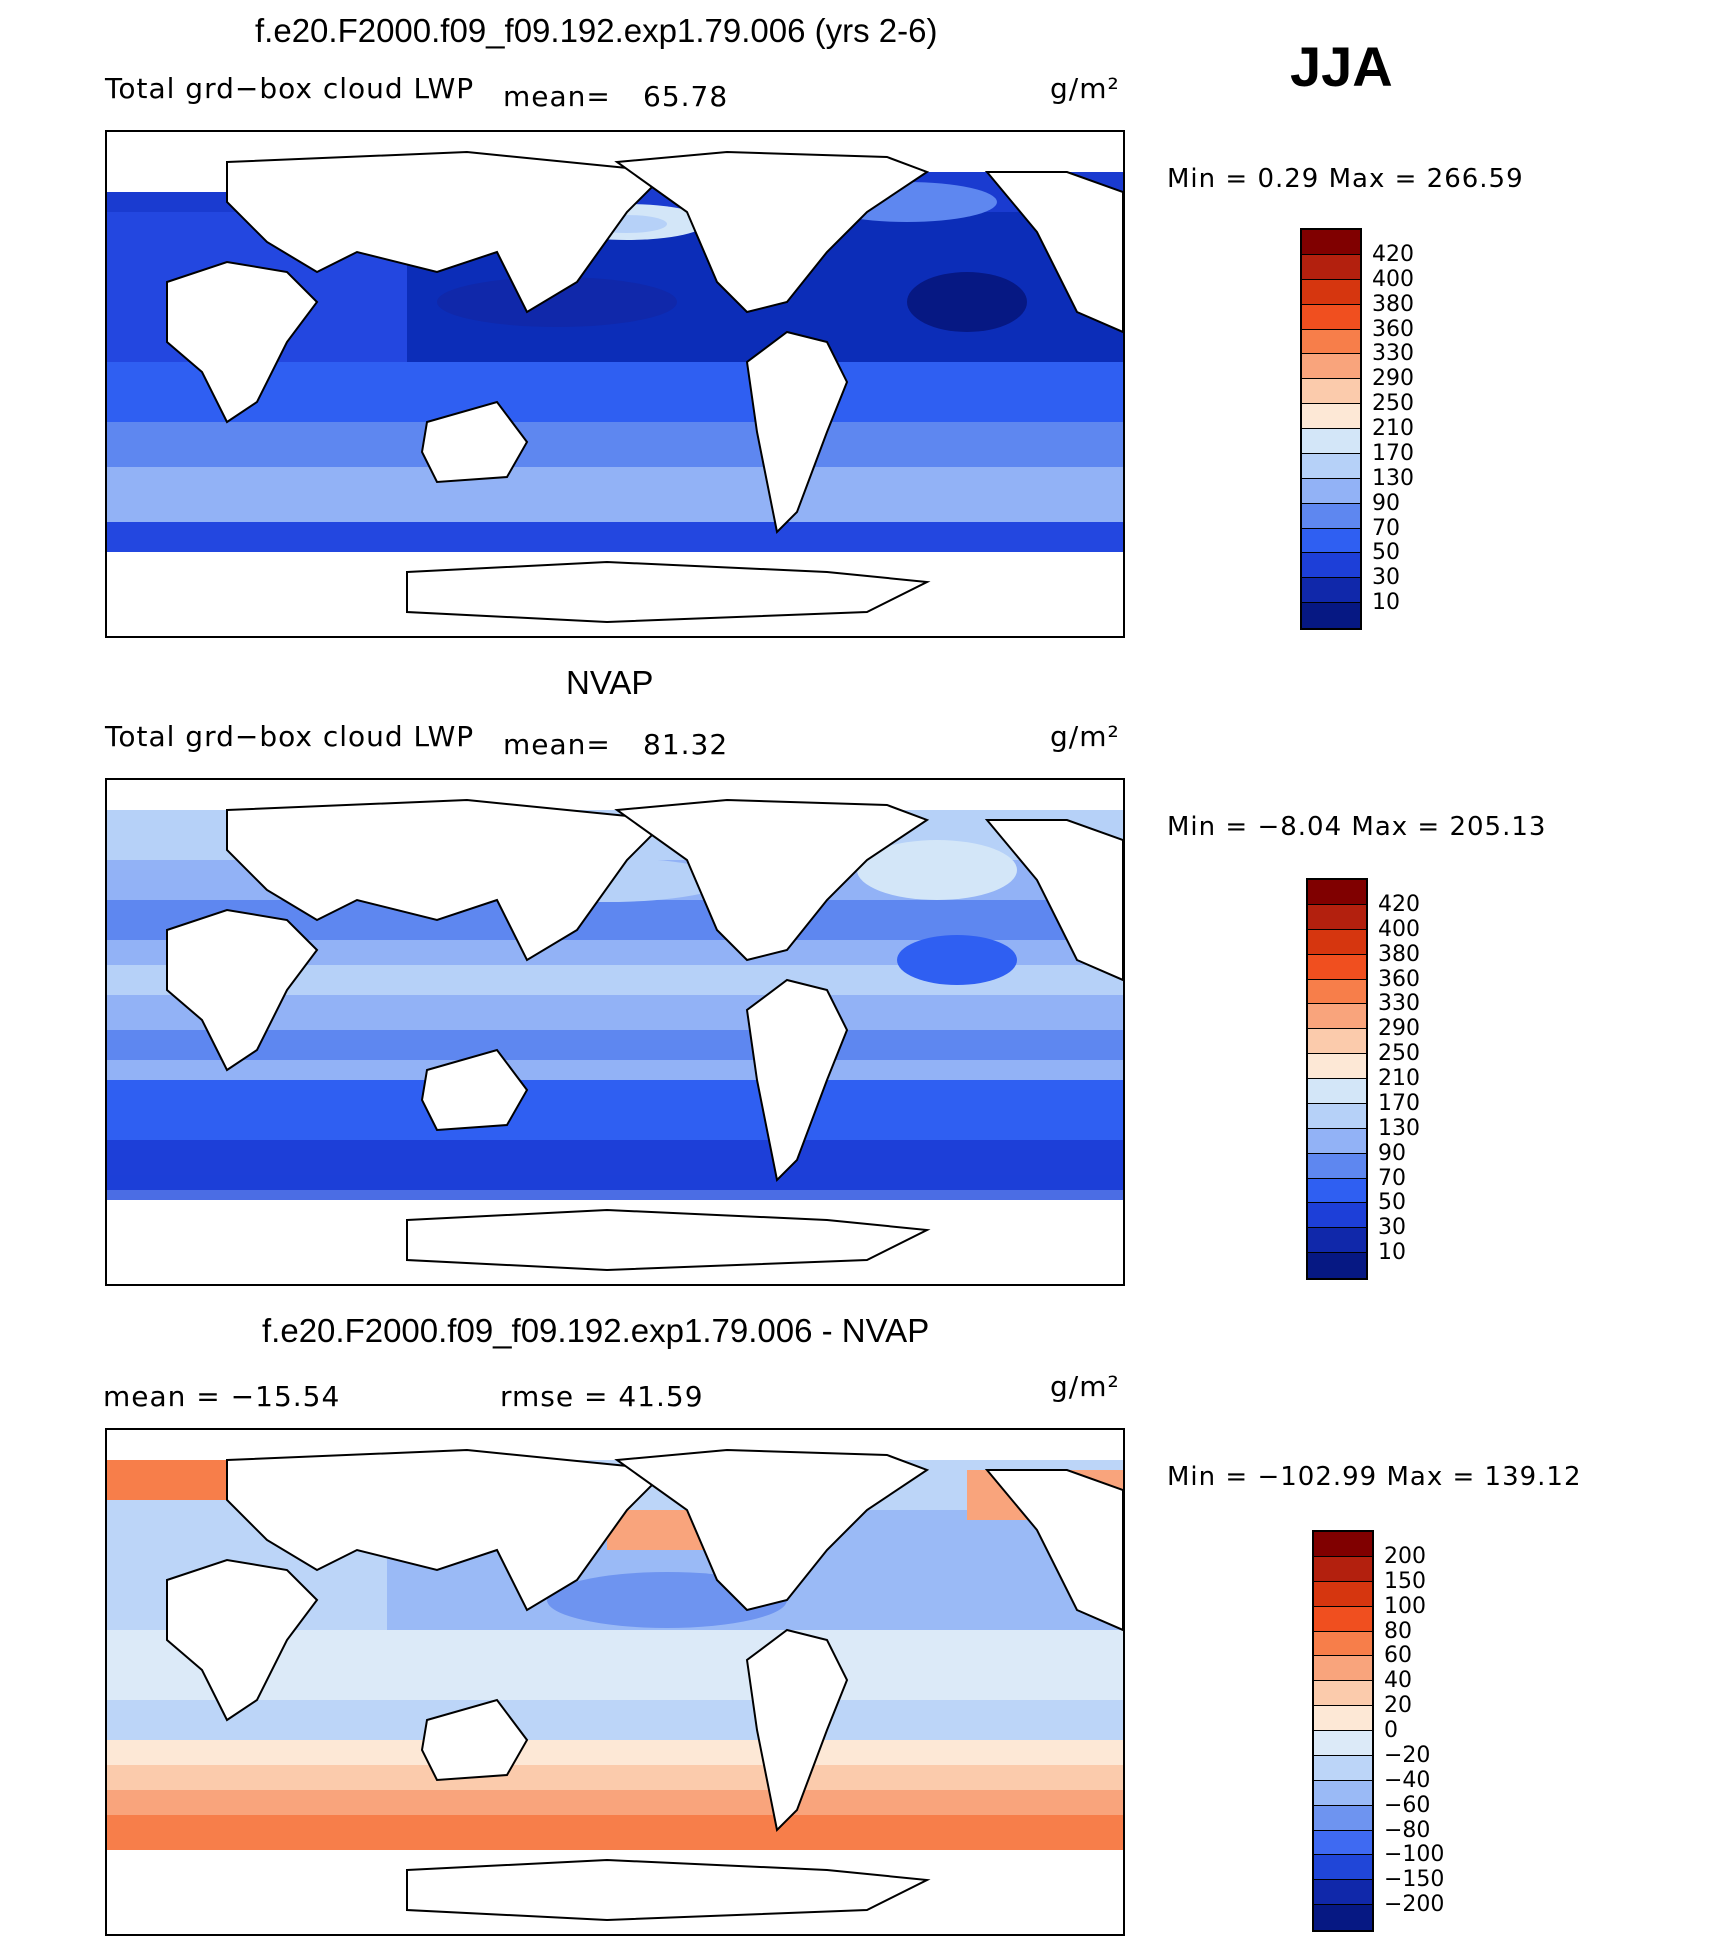  Describe the element at coordinates (222, 1396) in the screenshot. I see `bottom-mean-label: mean = −15.54` at that location.